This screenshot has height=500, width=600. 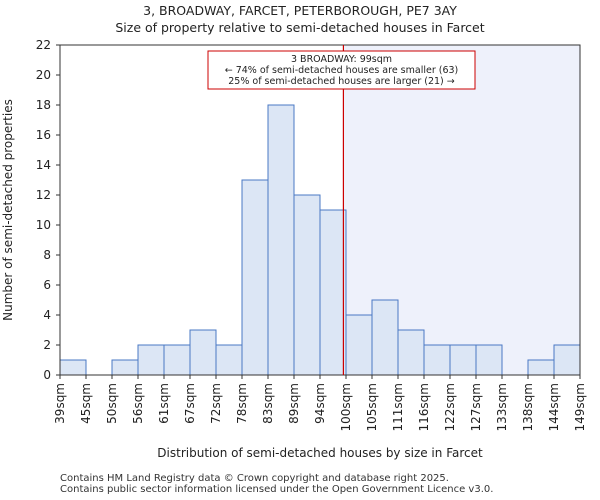 What do you see at coordinates (502, 407) in the screenshot?
I see `x-tick-label: 133sqm` at bounding box center [502, 407].